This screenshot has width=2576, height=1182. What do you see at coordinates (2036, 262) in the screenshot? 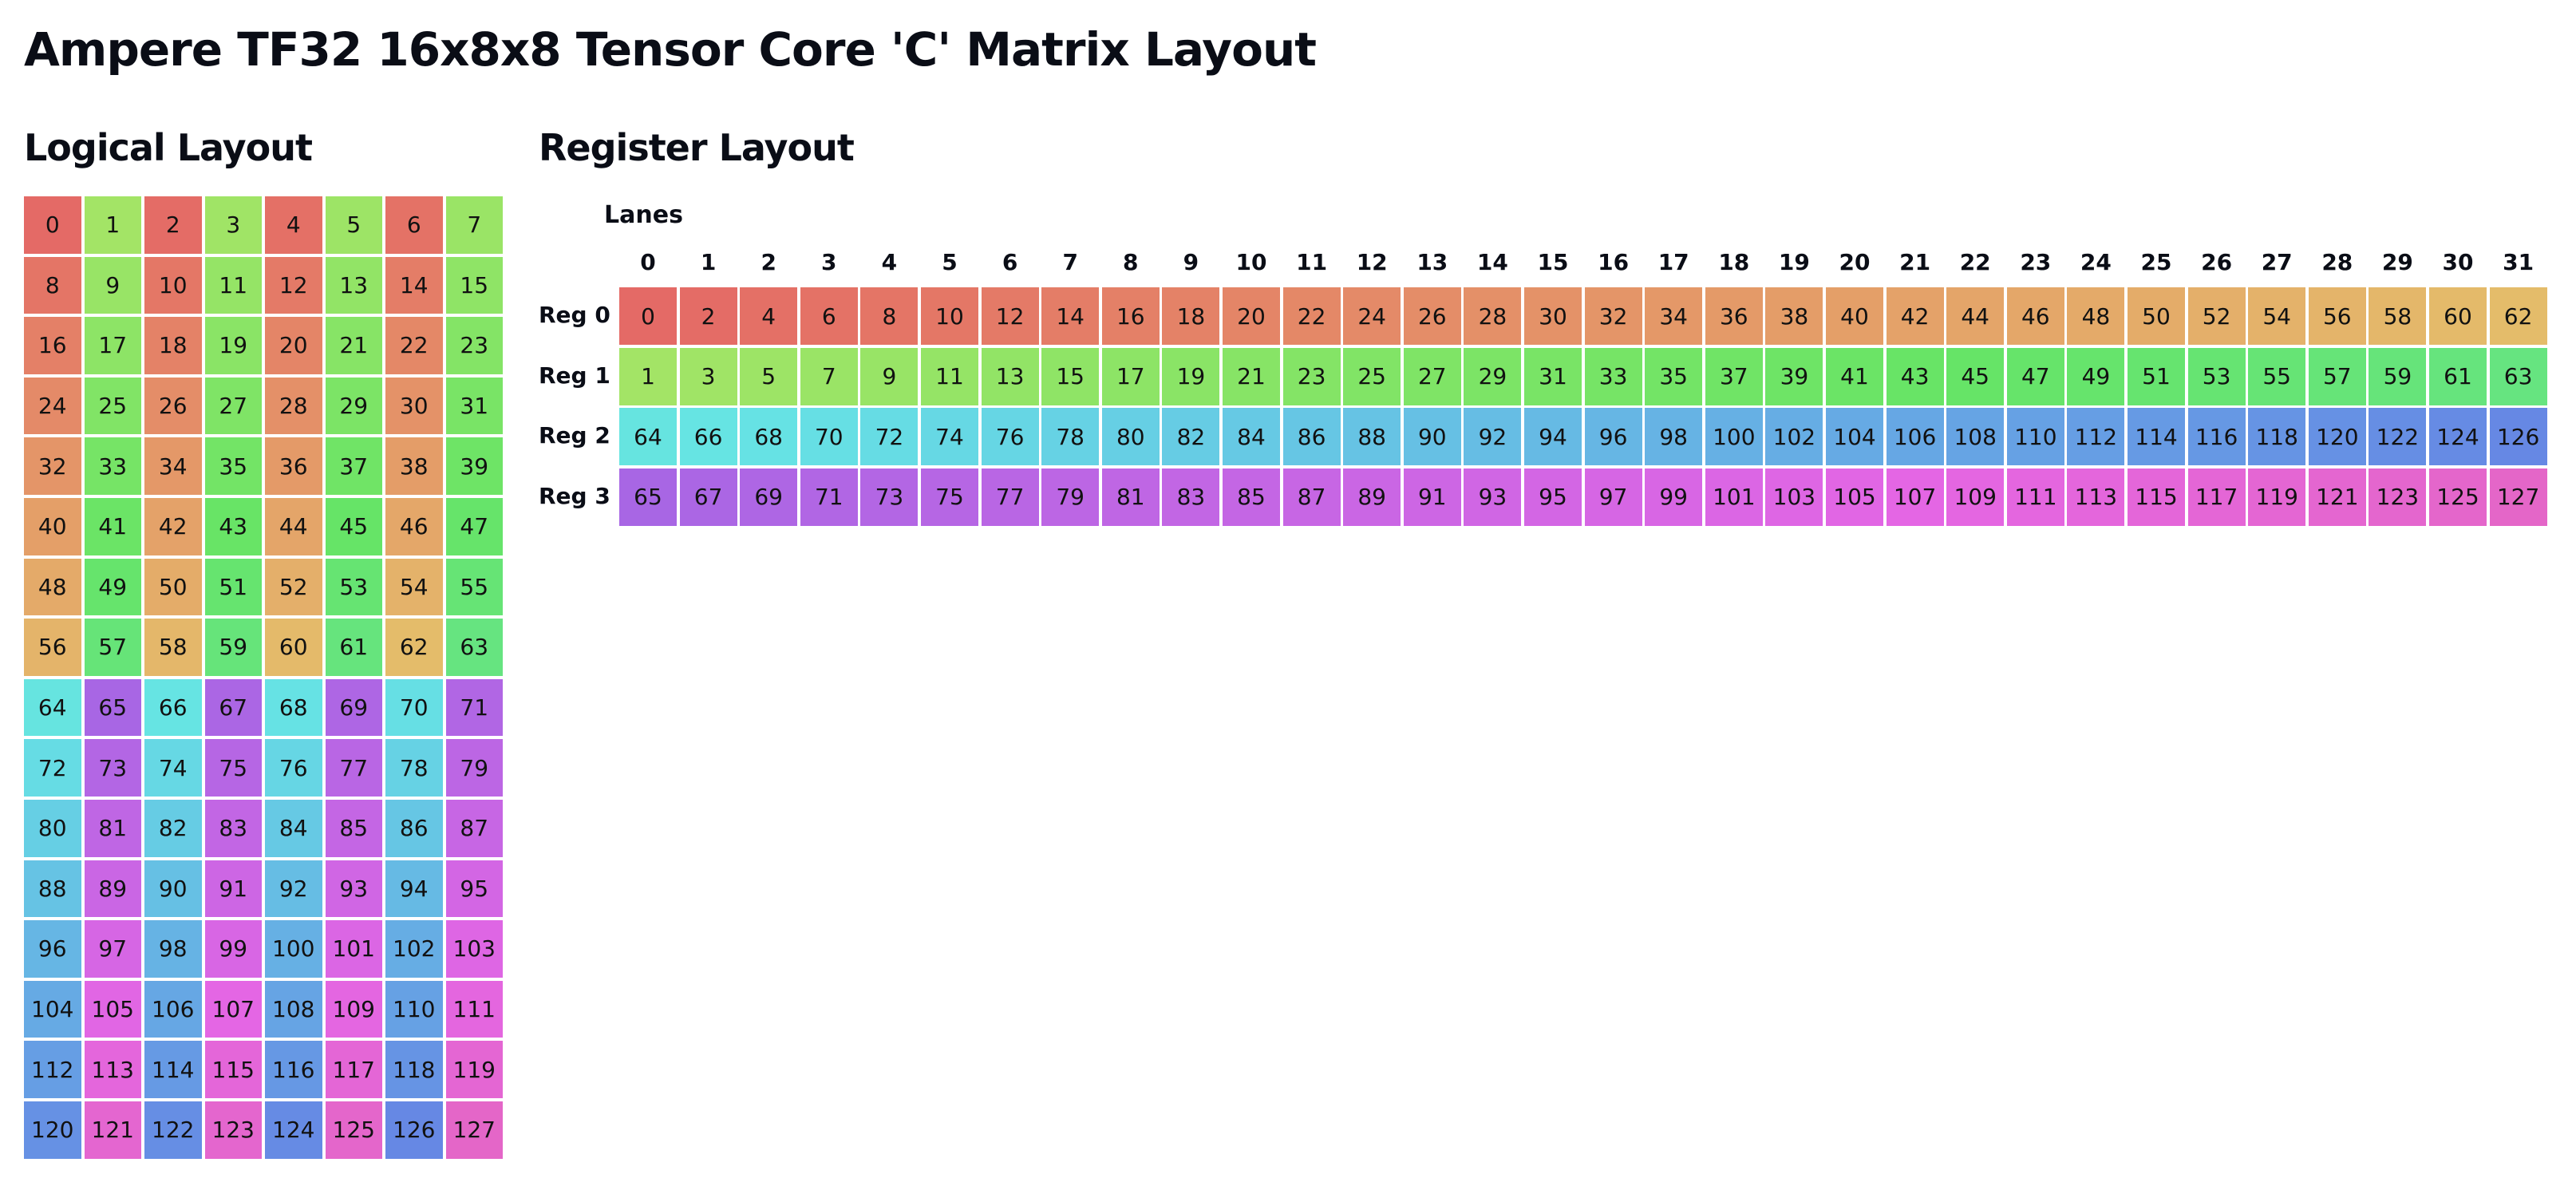
I see `lane-number: 23` at bounding box center [2036, 262].